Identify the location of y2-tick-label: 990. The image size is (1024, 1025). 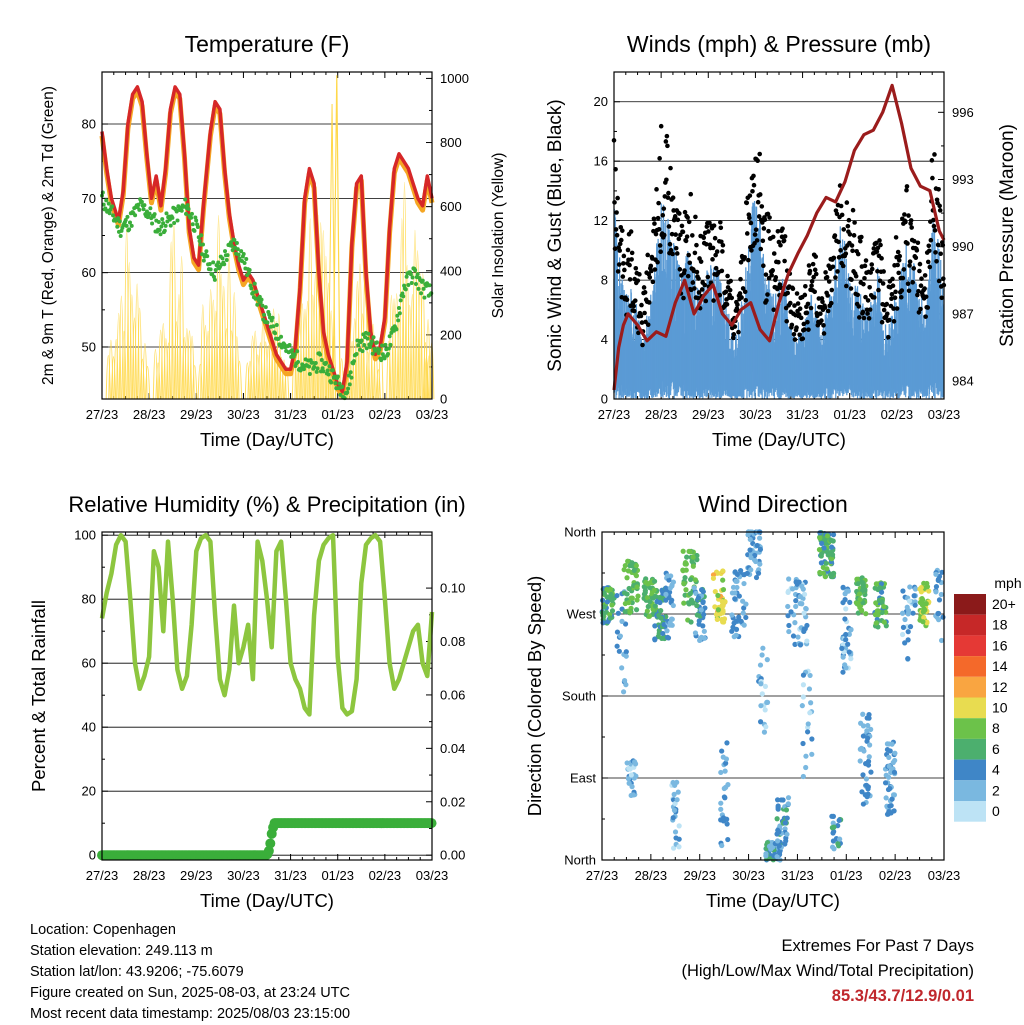
(963, 246).